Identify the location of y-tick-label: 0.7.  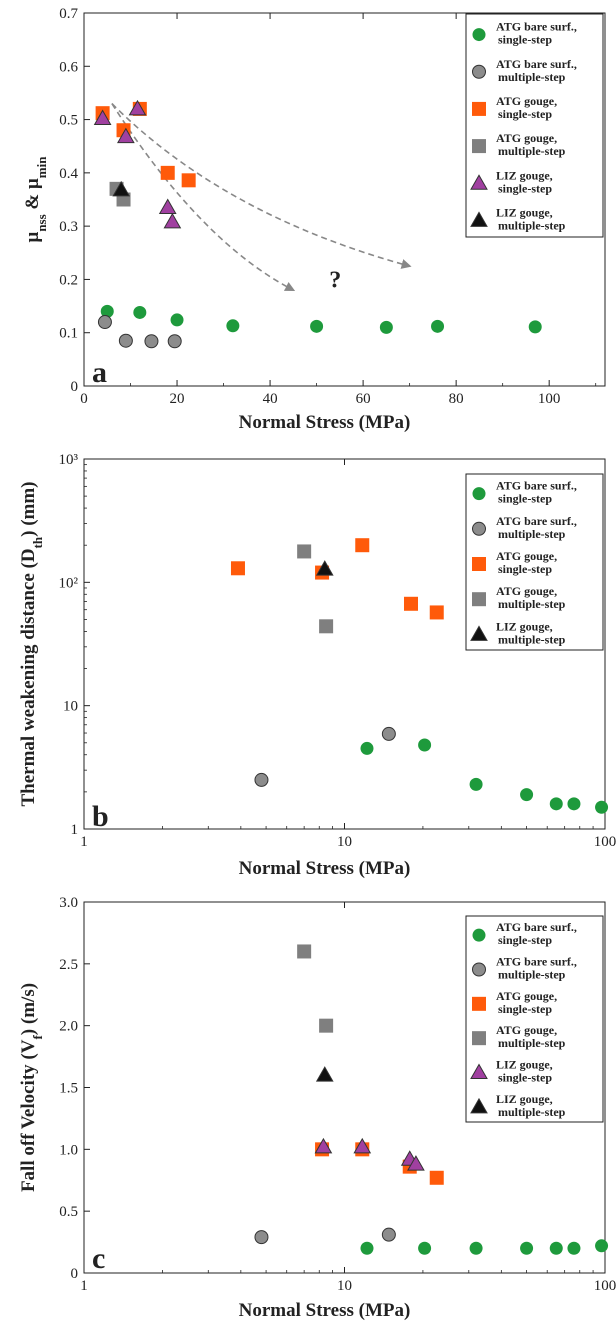
(68, 14).